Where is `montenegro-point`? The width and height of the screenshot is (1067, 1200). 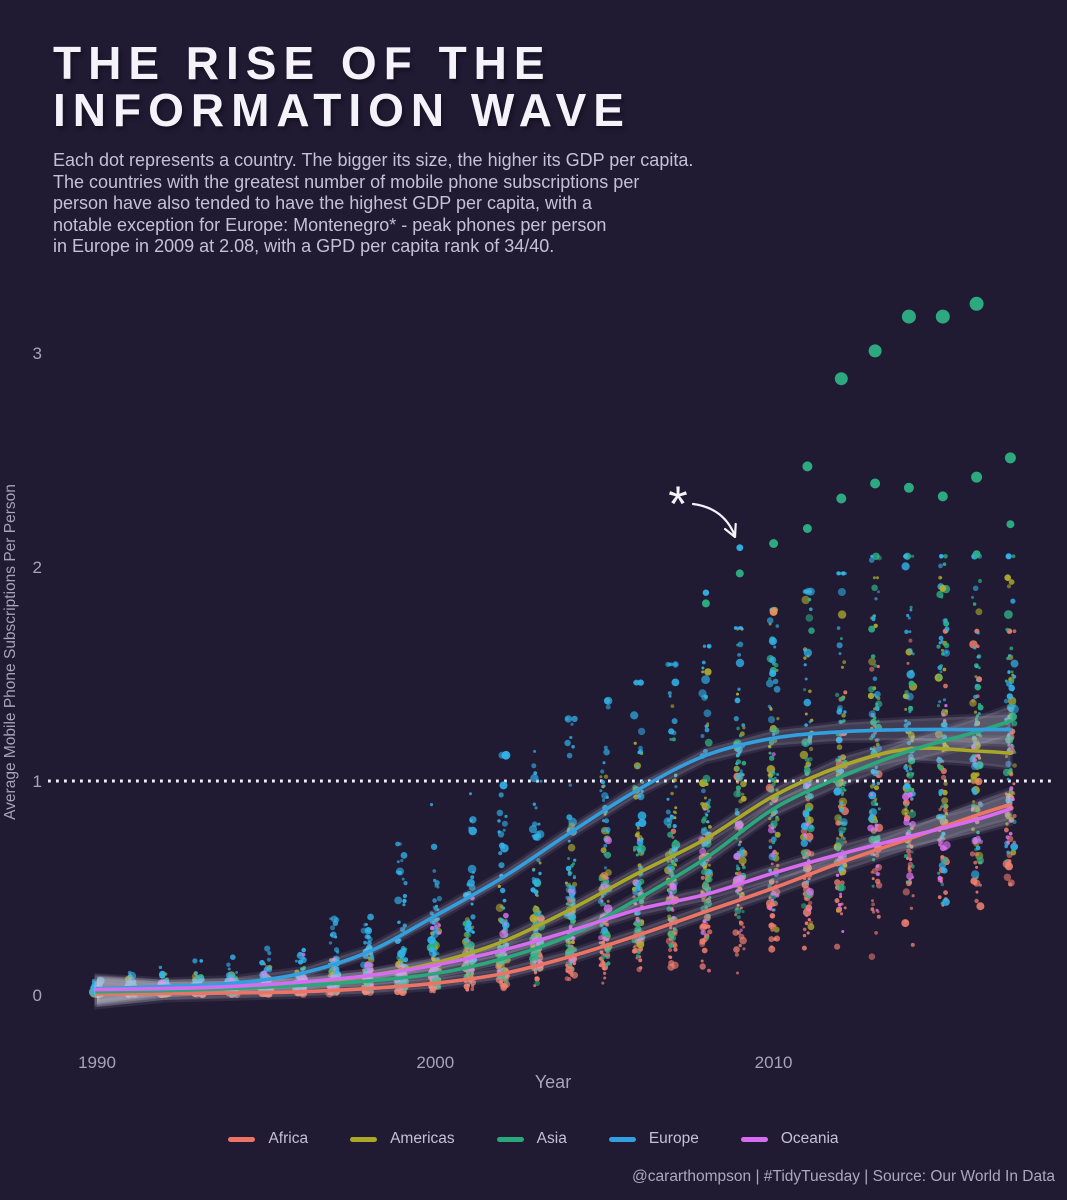 montenegro-point is located at coordinates (740, 548).